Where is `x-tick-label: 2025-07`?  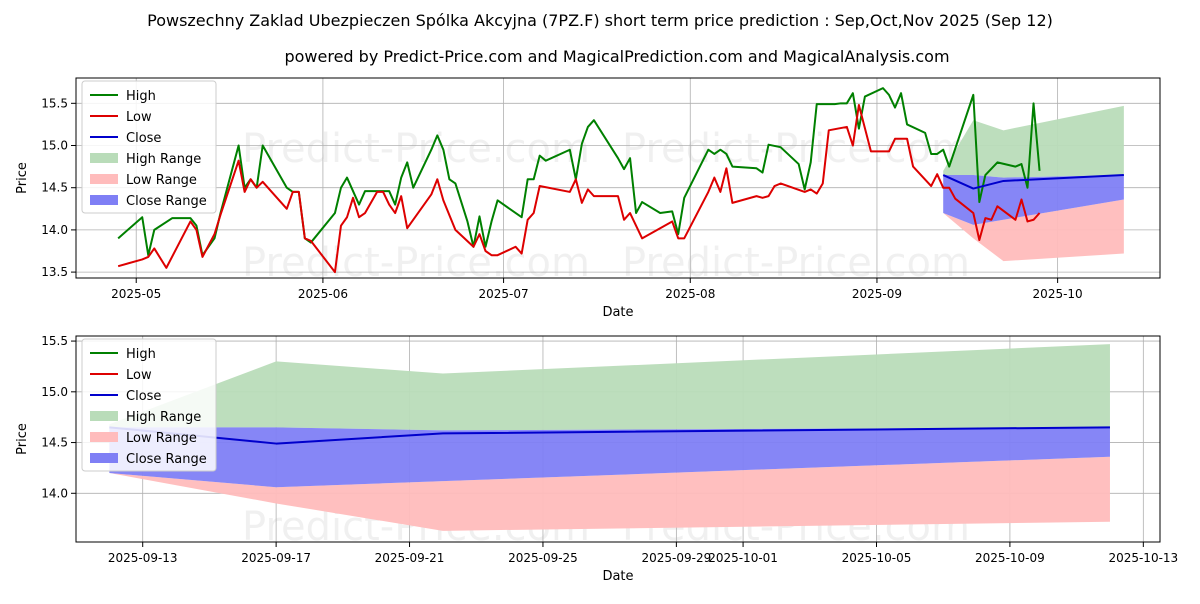
x-tick-label: 2025-07 is located at coordinates (504, 294).